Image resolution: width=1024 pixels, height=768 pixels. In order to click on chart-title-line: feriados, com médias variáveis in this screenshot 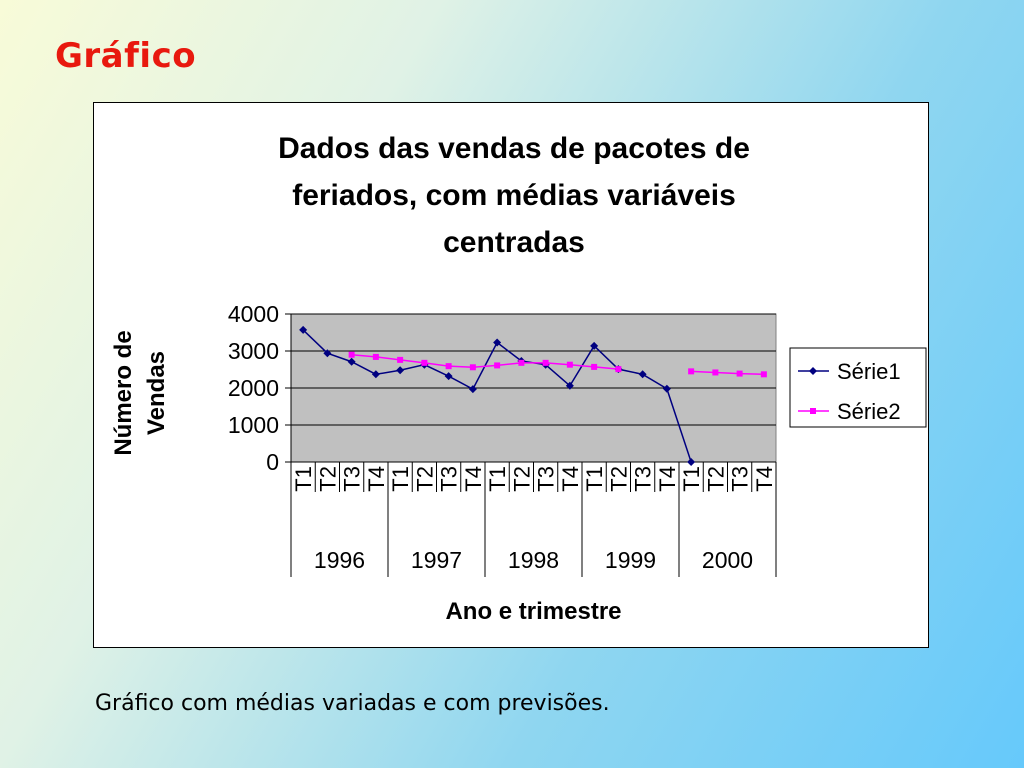, I will do `click(514, 195)`.